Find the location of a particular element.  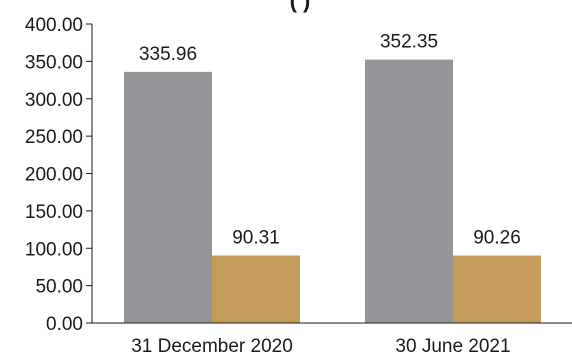

data-label: 352.35 is located at coordinates (409, 42).